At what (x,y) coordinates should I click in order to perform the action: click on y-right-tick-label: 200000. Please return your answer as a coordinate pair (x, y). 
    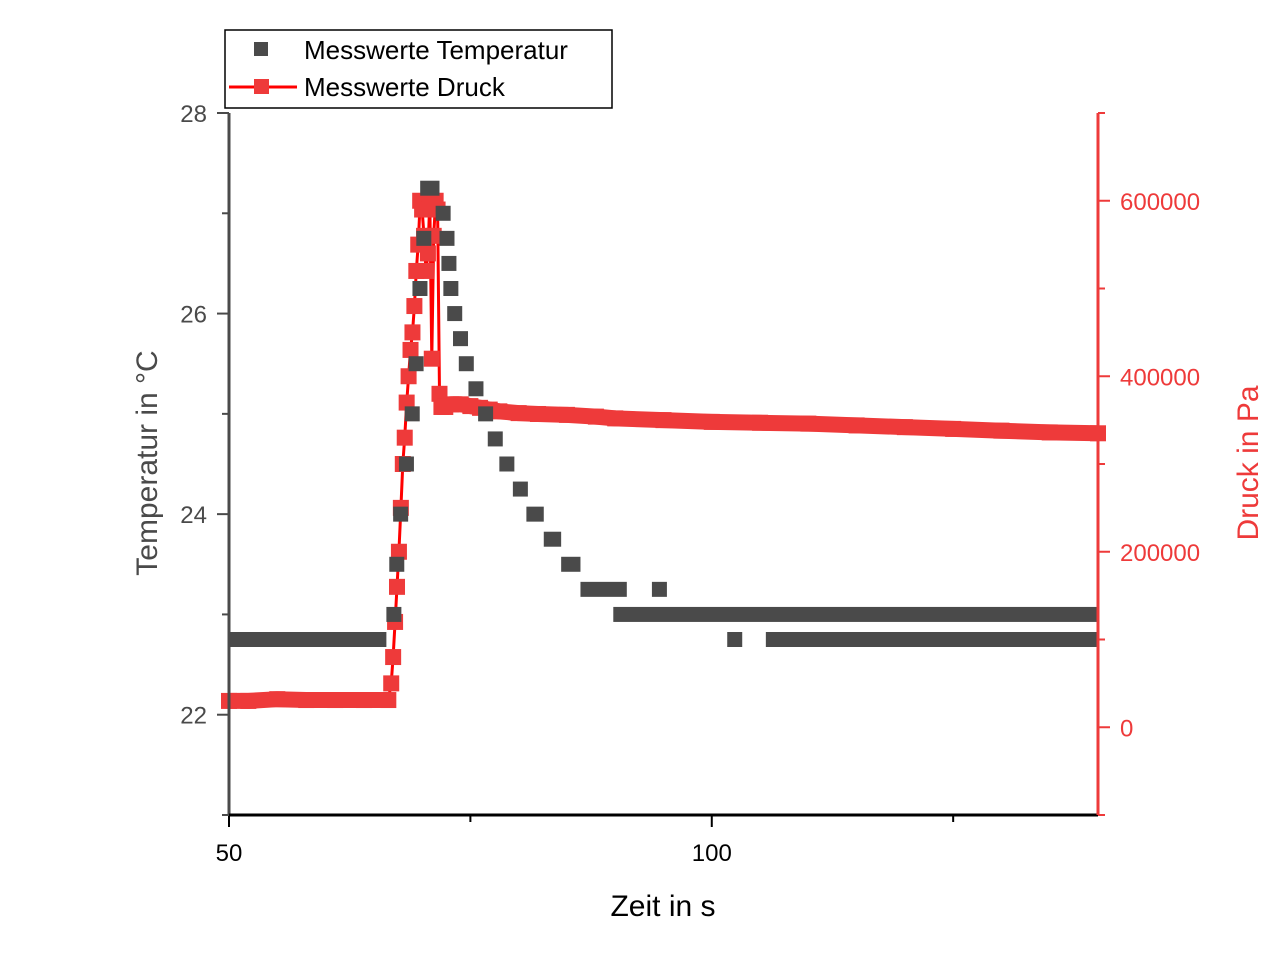
    Looking at the image, I should click on (1160, 553).